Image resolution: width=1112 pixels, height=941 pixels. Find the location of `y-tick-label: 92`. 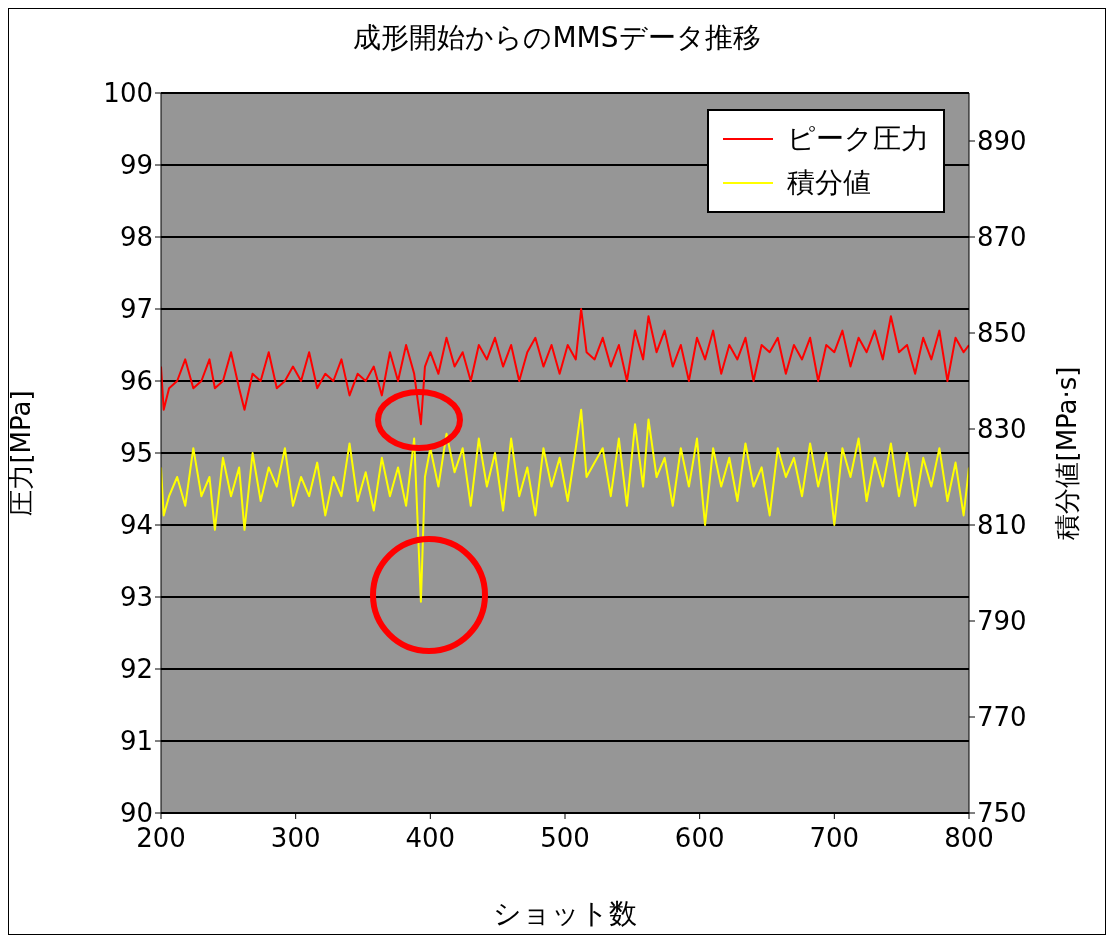

y-tick-label: 92 is located at coordinates (136, 669).